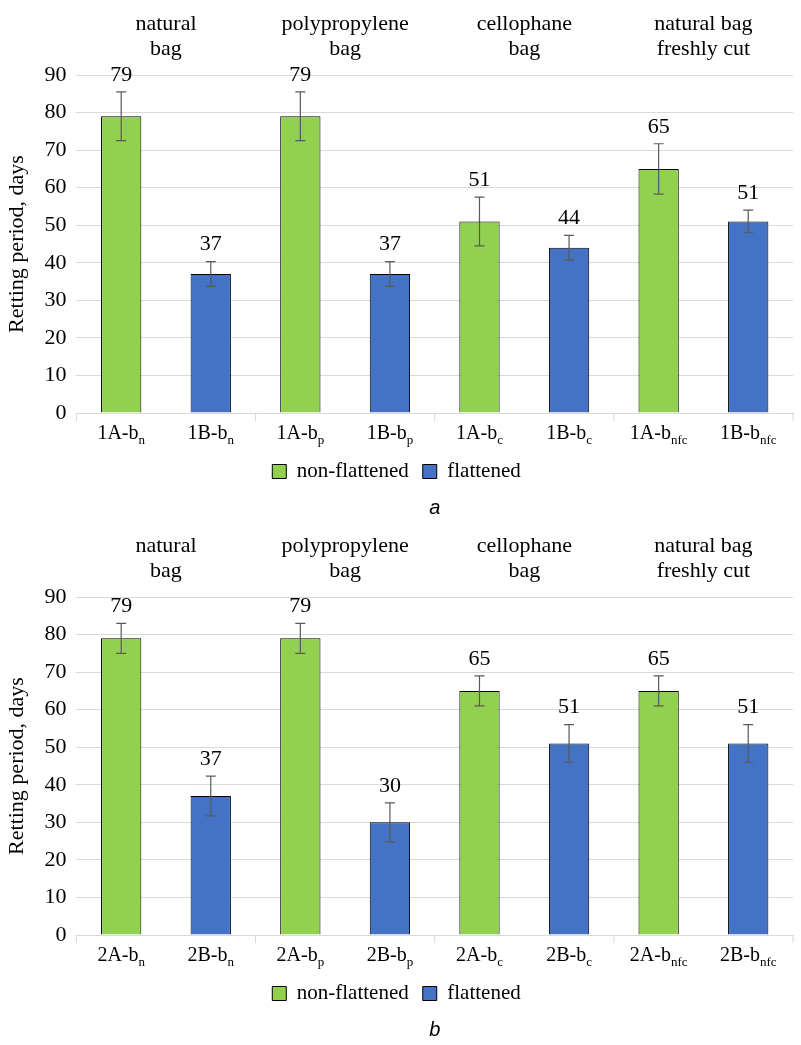  What do you see at coordinates (389, 784) in the screenshot?
I see `data-label: 30` at bounding box center [389, 784].